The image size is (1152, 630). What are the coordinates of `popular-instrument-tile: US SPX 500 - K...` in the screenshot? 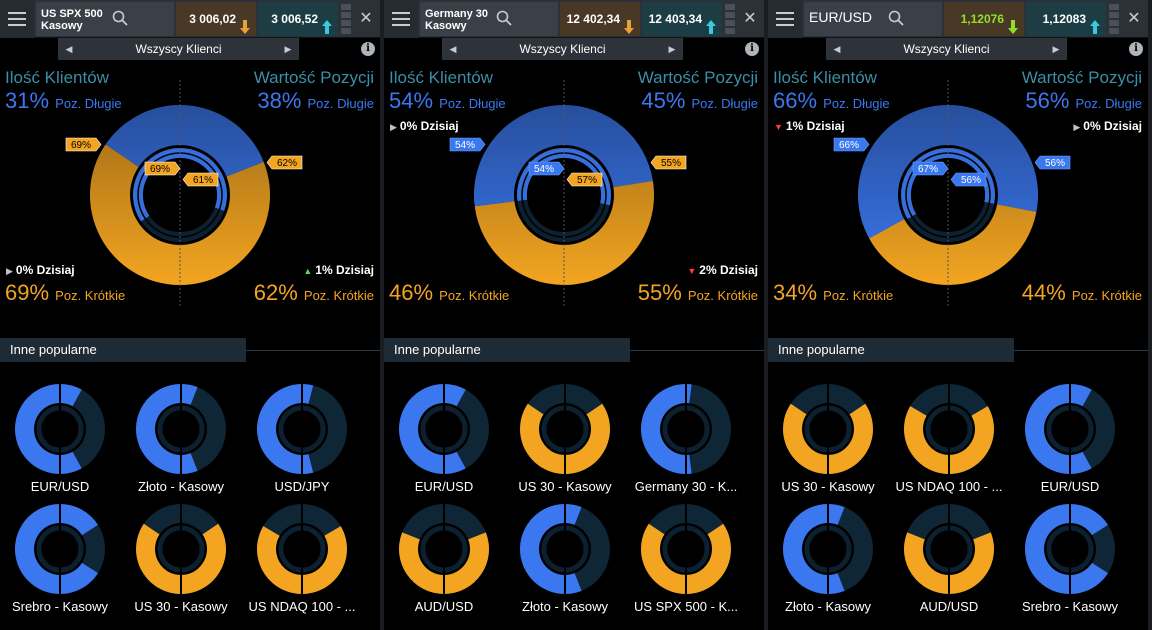 It's located at (686, 562).